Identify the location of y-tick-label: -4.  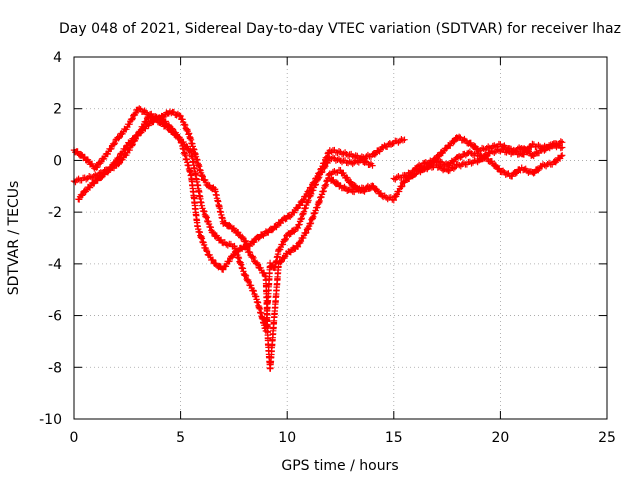
(55, 265).